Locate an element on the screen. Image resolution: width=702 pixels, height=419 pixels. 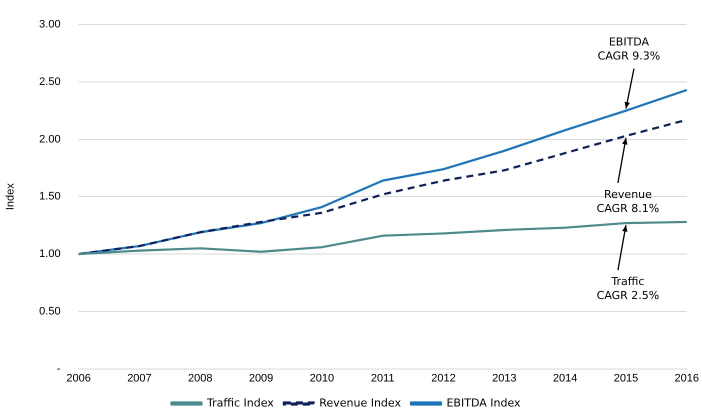
x-tick-label: 2015 is located at coordinates (626, 378).